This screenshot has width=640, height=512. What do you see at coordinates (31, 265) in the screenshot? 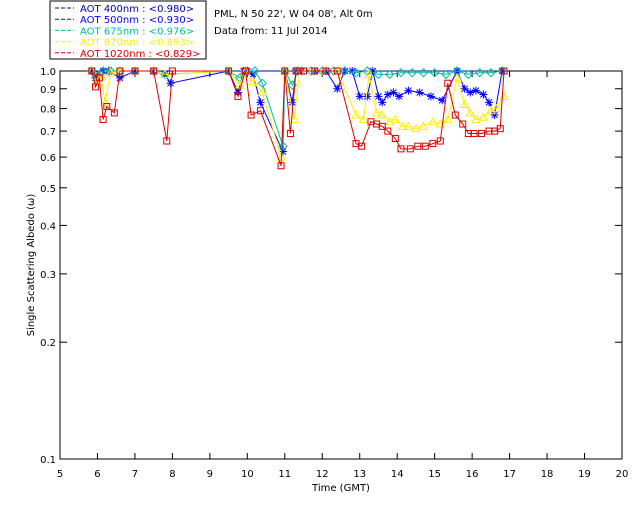
I see `y-axis-title: Single Scattering Albedo (ω)` at bounding box center [31, 265].